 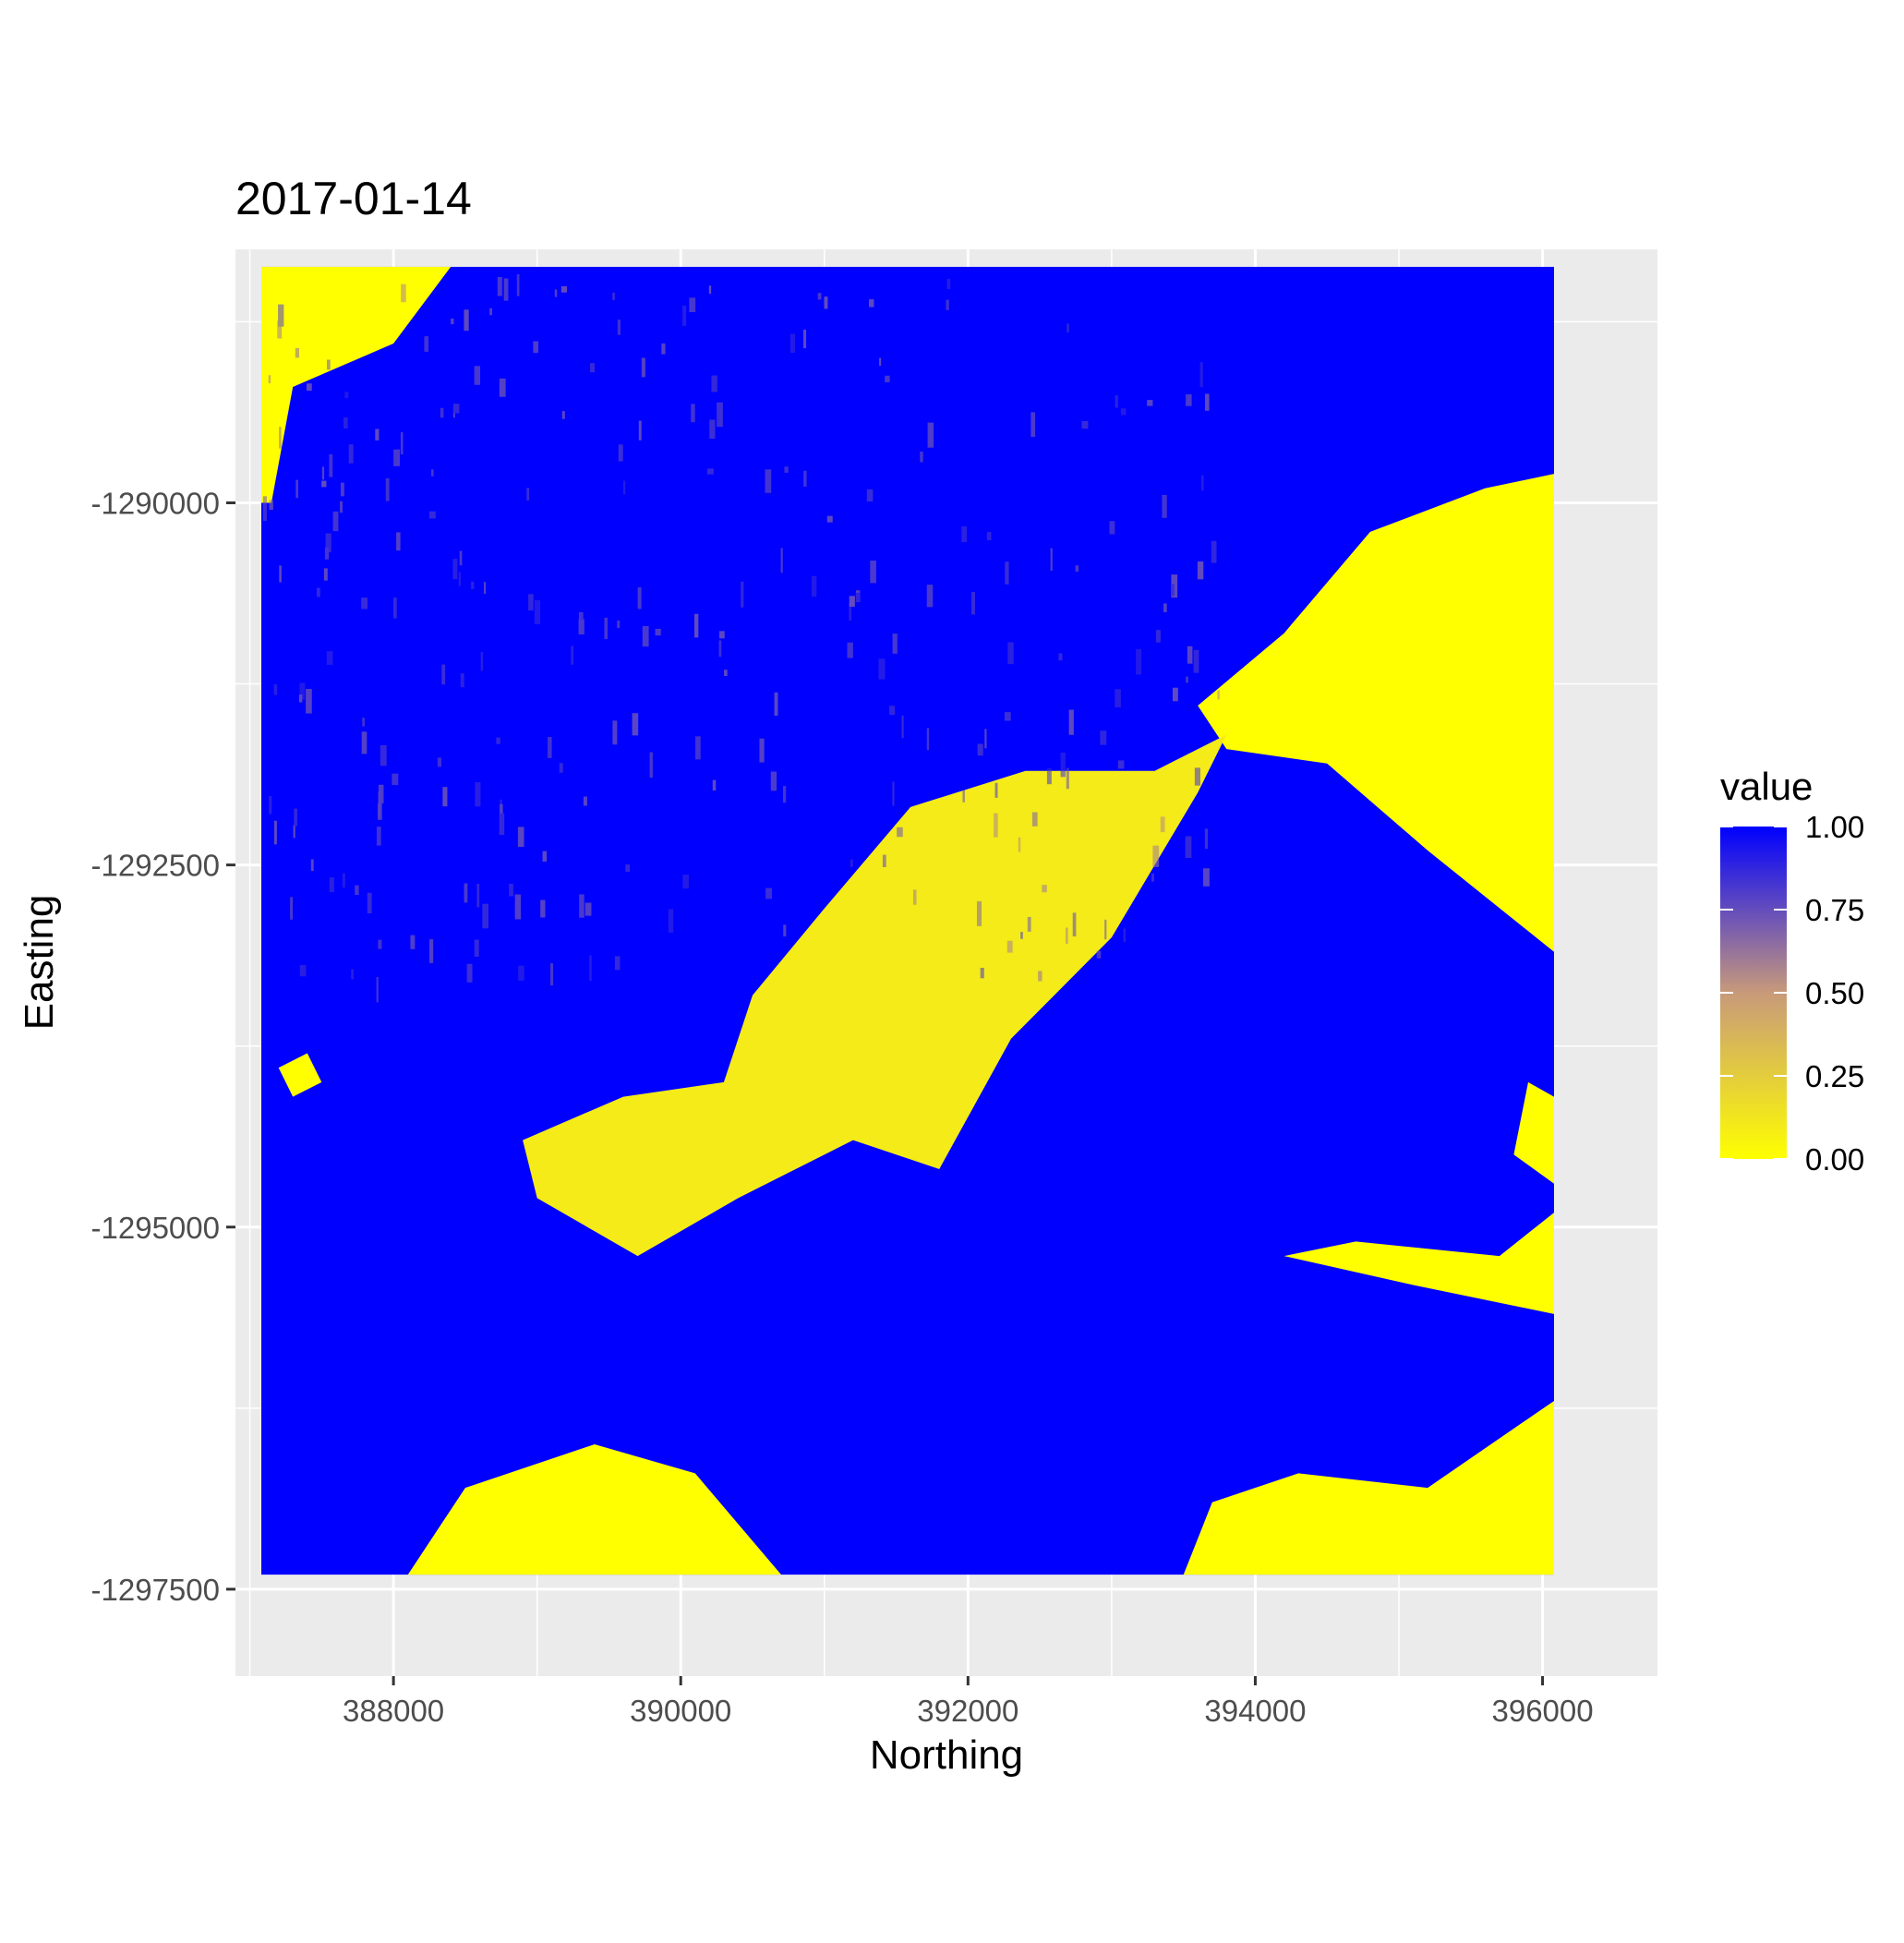 I want to click on y-tick-label: -1297500, so click(x=155, y=1590).